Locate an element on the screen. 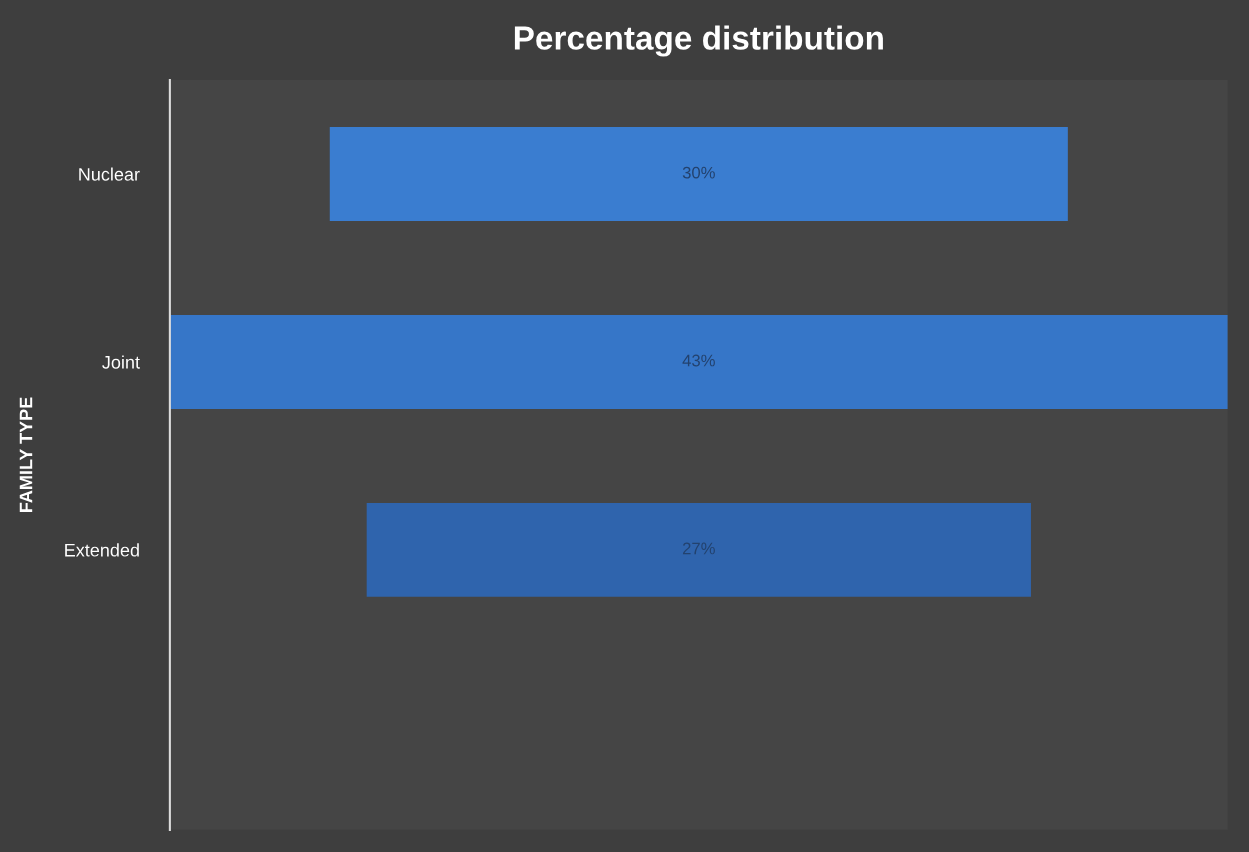 This screenshot has width=1249, height=852. text: FAMILY TYPE is located at coordinates (26, 454).